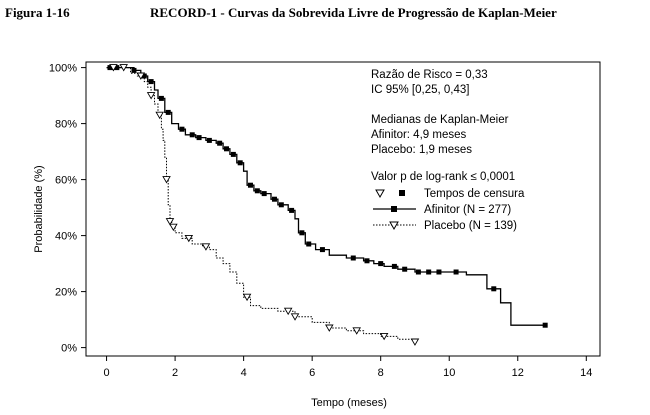 The height and width of the screenshot is (415, 650). What do you see at coordinates (418, 135) in the screenshot?
I see `annotation-median-afinitor: Afinitor: 4,9 meses` at bounding box center [418, 135].